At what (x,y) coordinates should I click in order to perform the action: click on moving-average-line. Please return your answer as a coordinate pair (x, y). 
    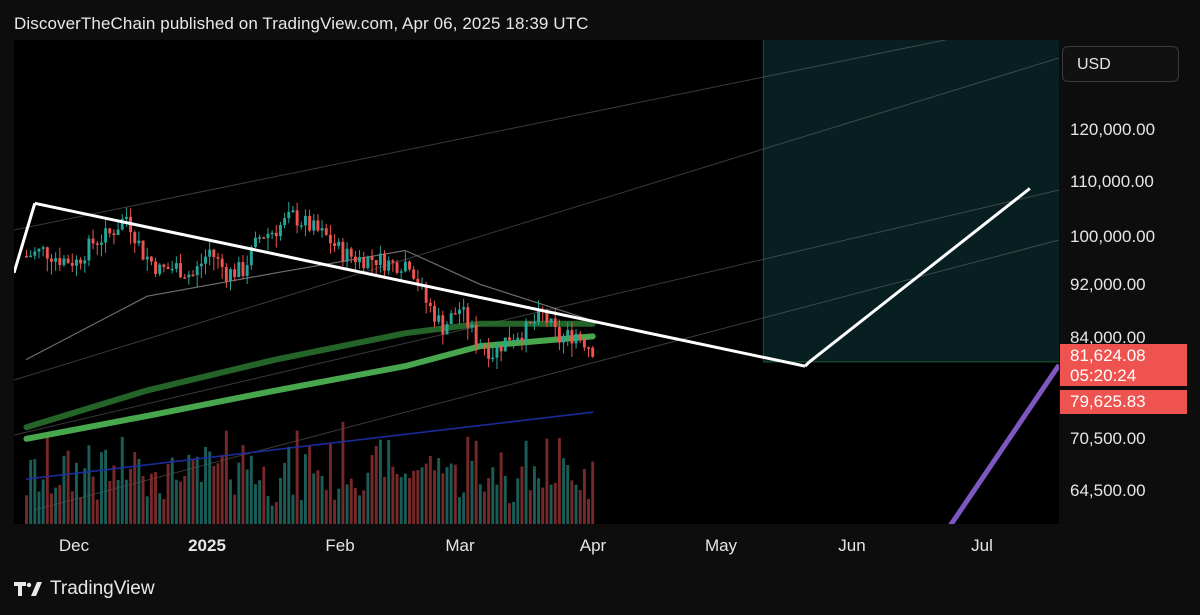
    Looking at the image, I should click on (309, 445).